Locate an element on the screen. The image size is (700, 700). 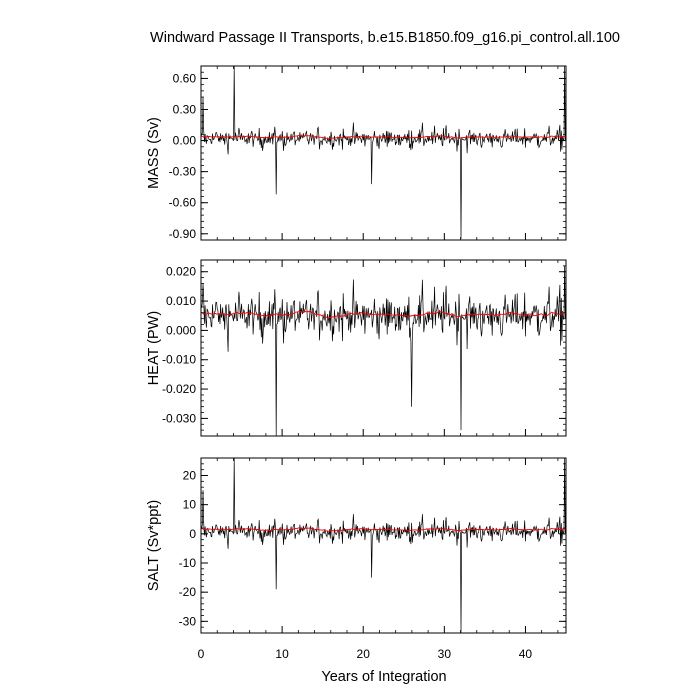
y-tick-label: 0 is located at coordinates (192, 534).